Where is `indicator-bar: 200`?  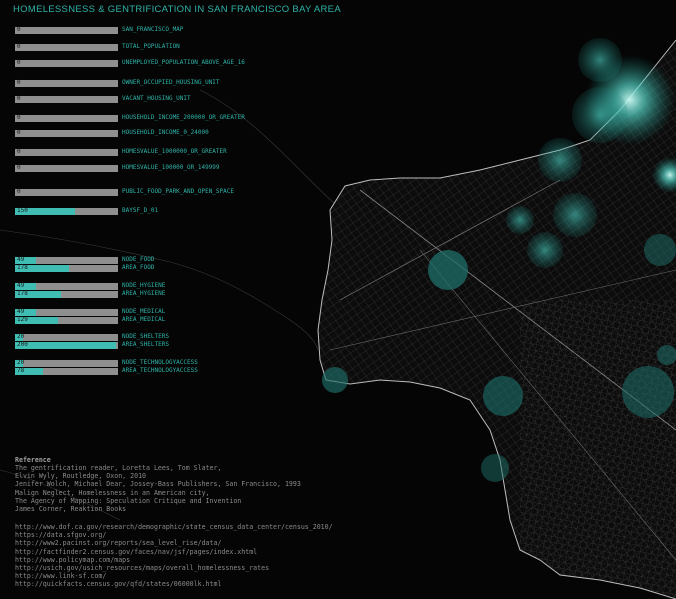 indicator-bar: 200 is located at coordinates (66, 345).